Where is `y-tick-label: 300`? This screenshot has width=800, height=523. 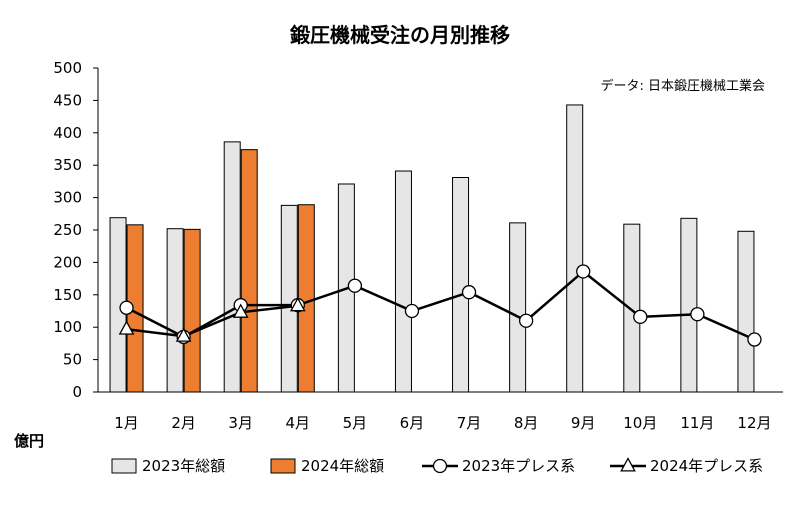 y-tick-label: 300 is located at coordinates (67, 198).